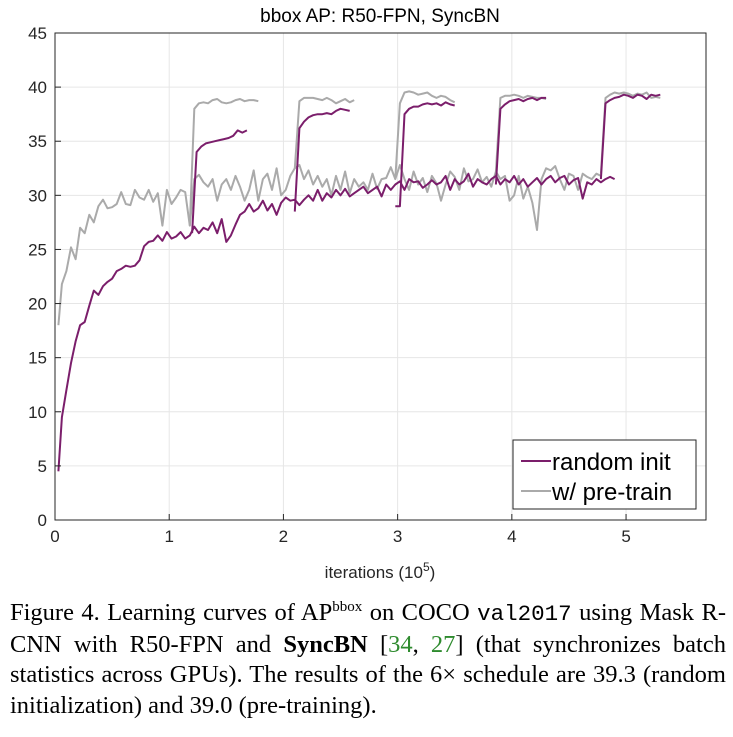 The height and width of the screenshot is (737, 733). Describe the element at coordinates (283, 536) in the screenshot. I see `x-tick-label: 2` at that location.